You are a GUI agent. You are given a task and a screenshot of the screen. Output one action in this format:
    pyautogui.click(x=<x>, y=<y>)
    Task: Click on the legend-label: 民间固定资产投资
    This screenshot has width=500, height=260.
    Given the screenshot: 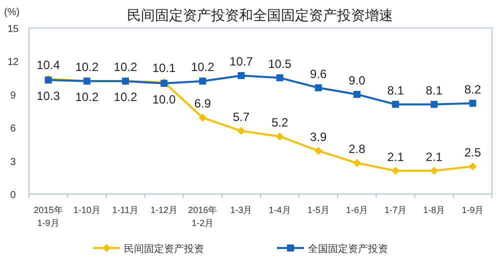 What is the action you would take?
    pyautogui.click(x=164, y=249)
    